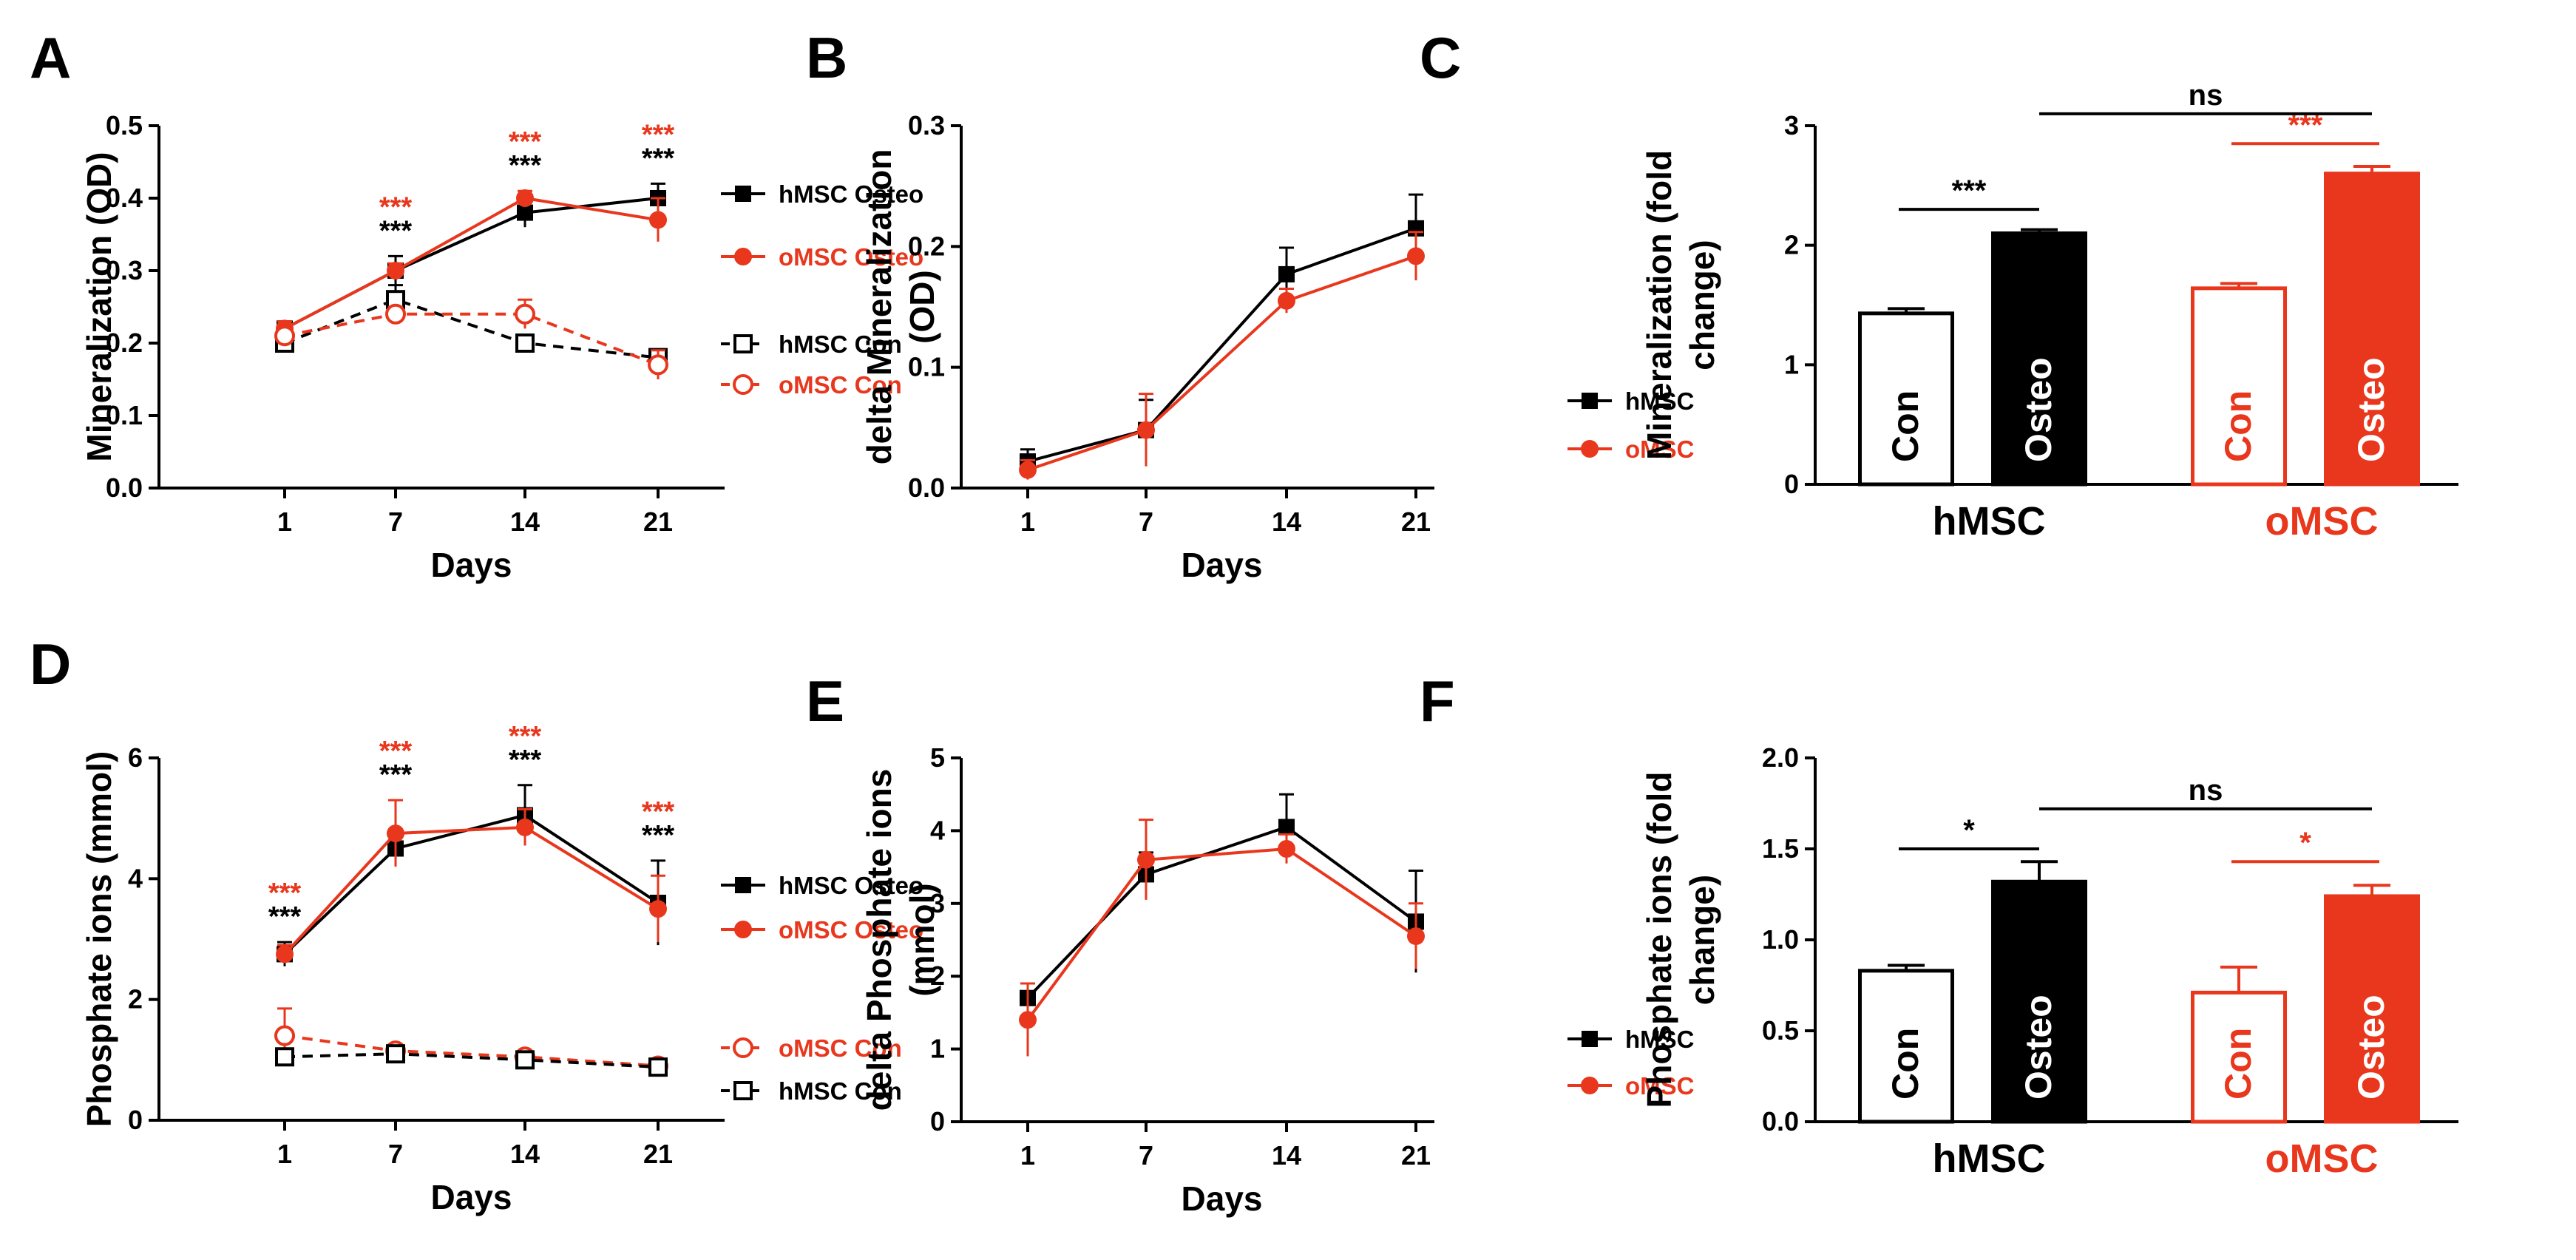 The width and height of the screenshot is (2576, 1260). I want to click on bar-label: Osteo, so click(2371, 410).